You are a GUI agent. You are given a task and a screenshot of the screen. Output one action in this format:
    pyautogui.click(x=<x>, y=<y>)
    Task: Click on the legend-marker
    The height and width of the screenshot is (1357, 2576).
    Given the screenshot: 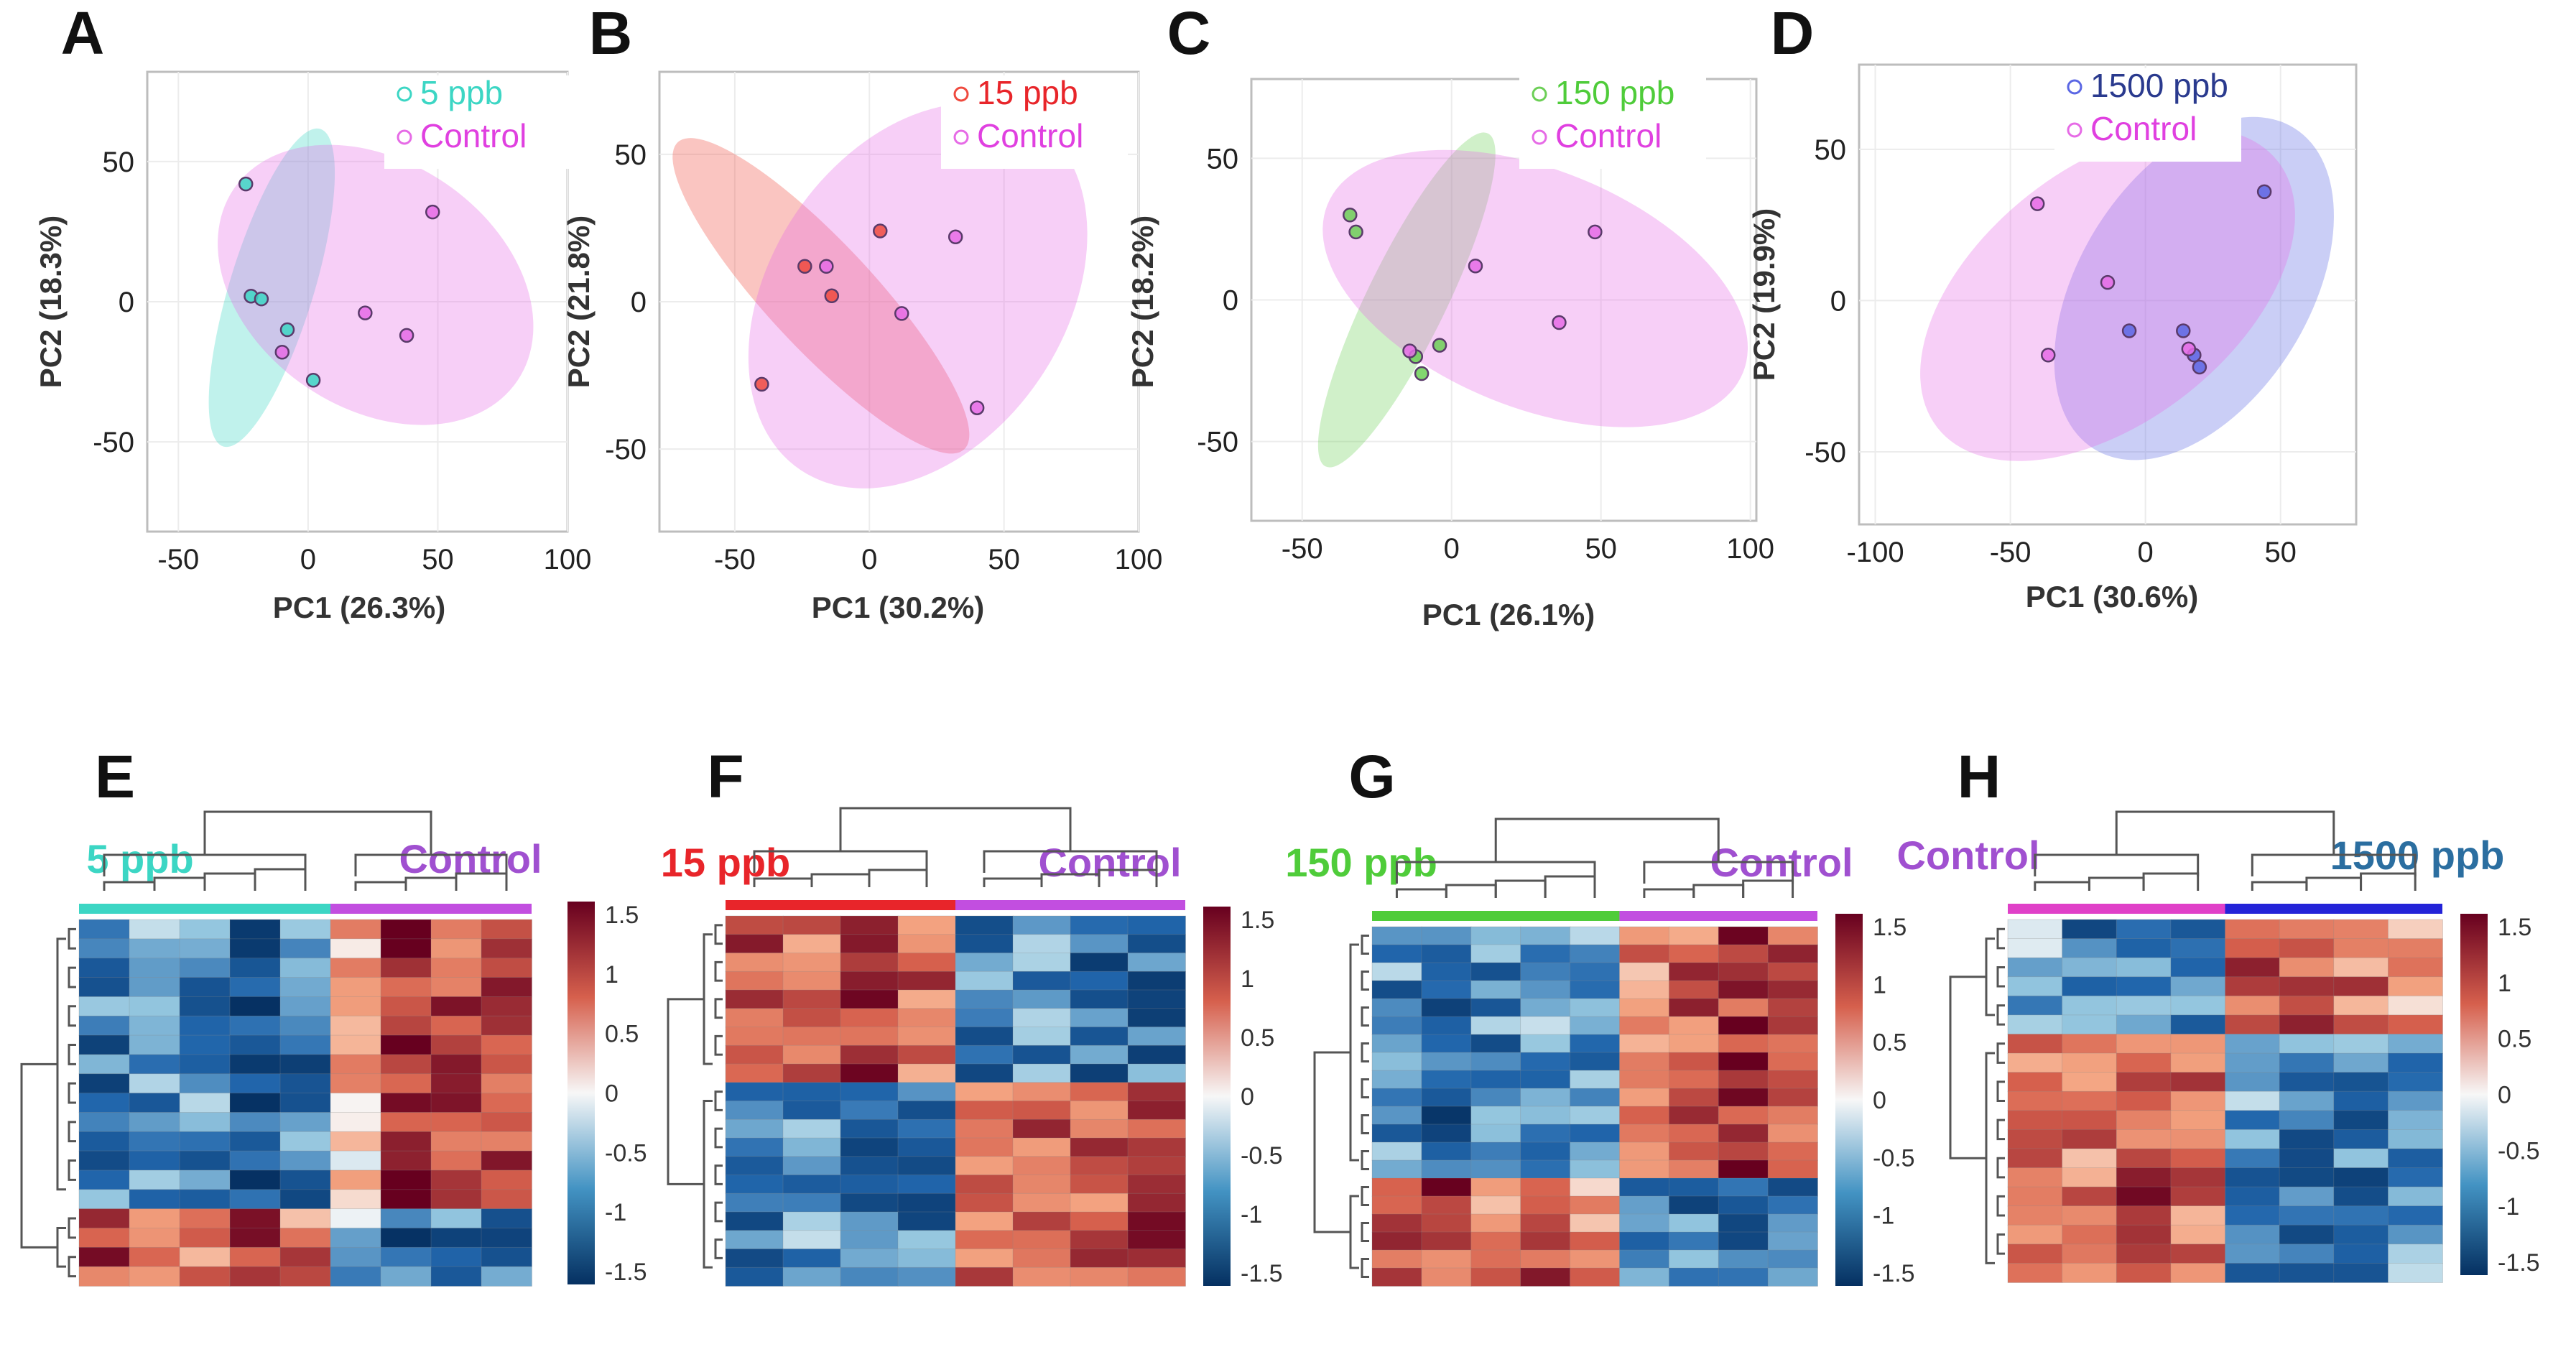 What is the action you would take?
    pyautogui.click(x=1539, y=137)
    